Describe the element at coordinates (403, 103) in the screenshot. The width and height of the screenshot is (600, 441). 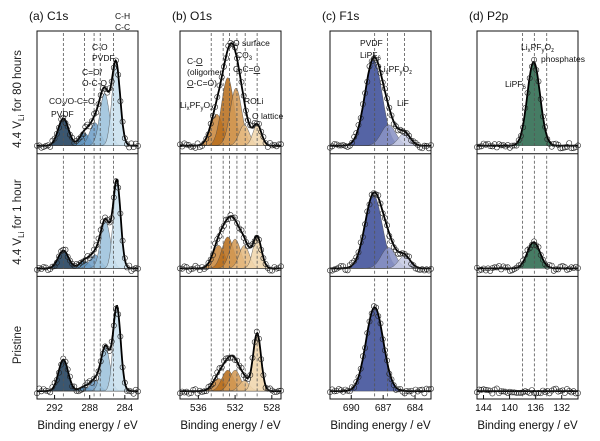
I see `annotation-lif: LiF` at that location.